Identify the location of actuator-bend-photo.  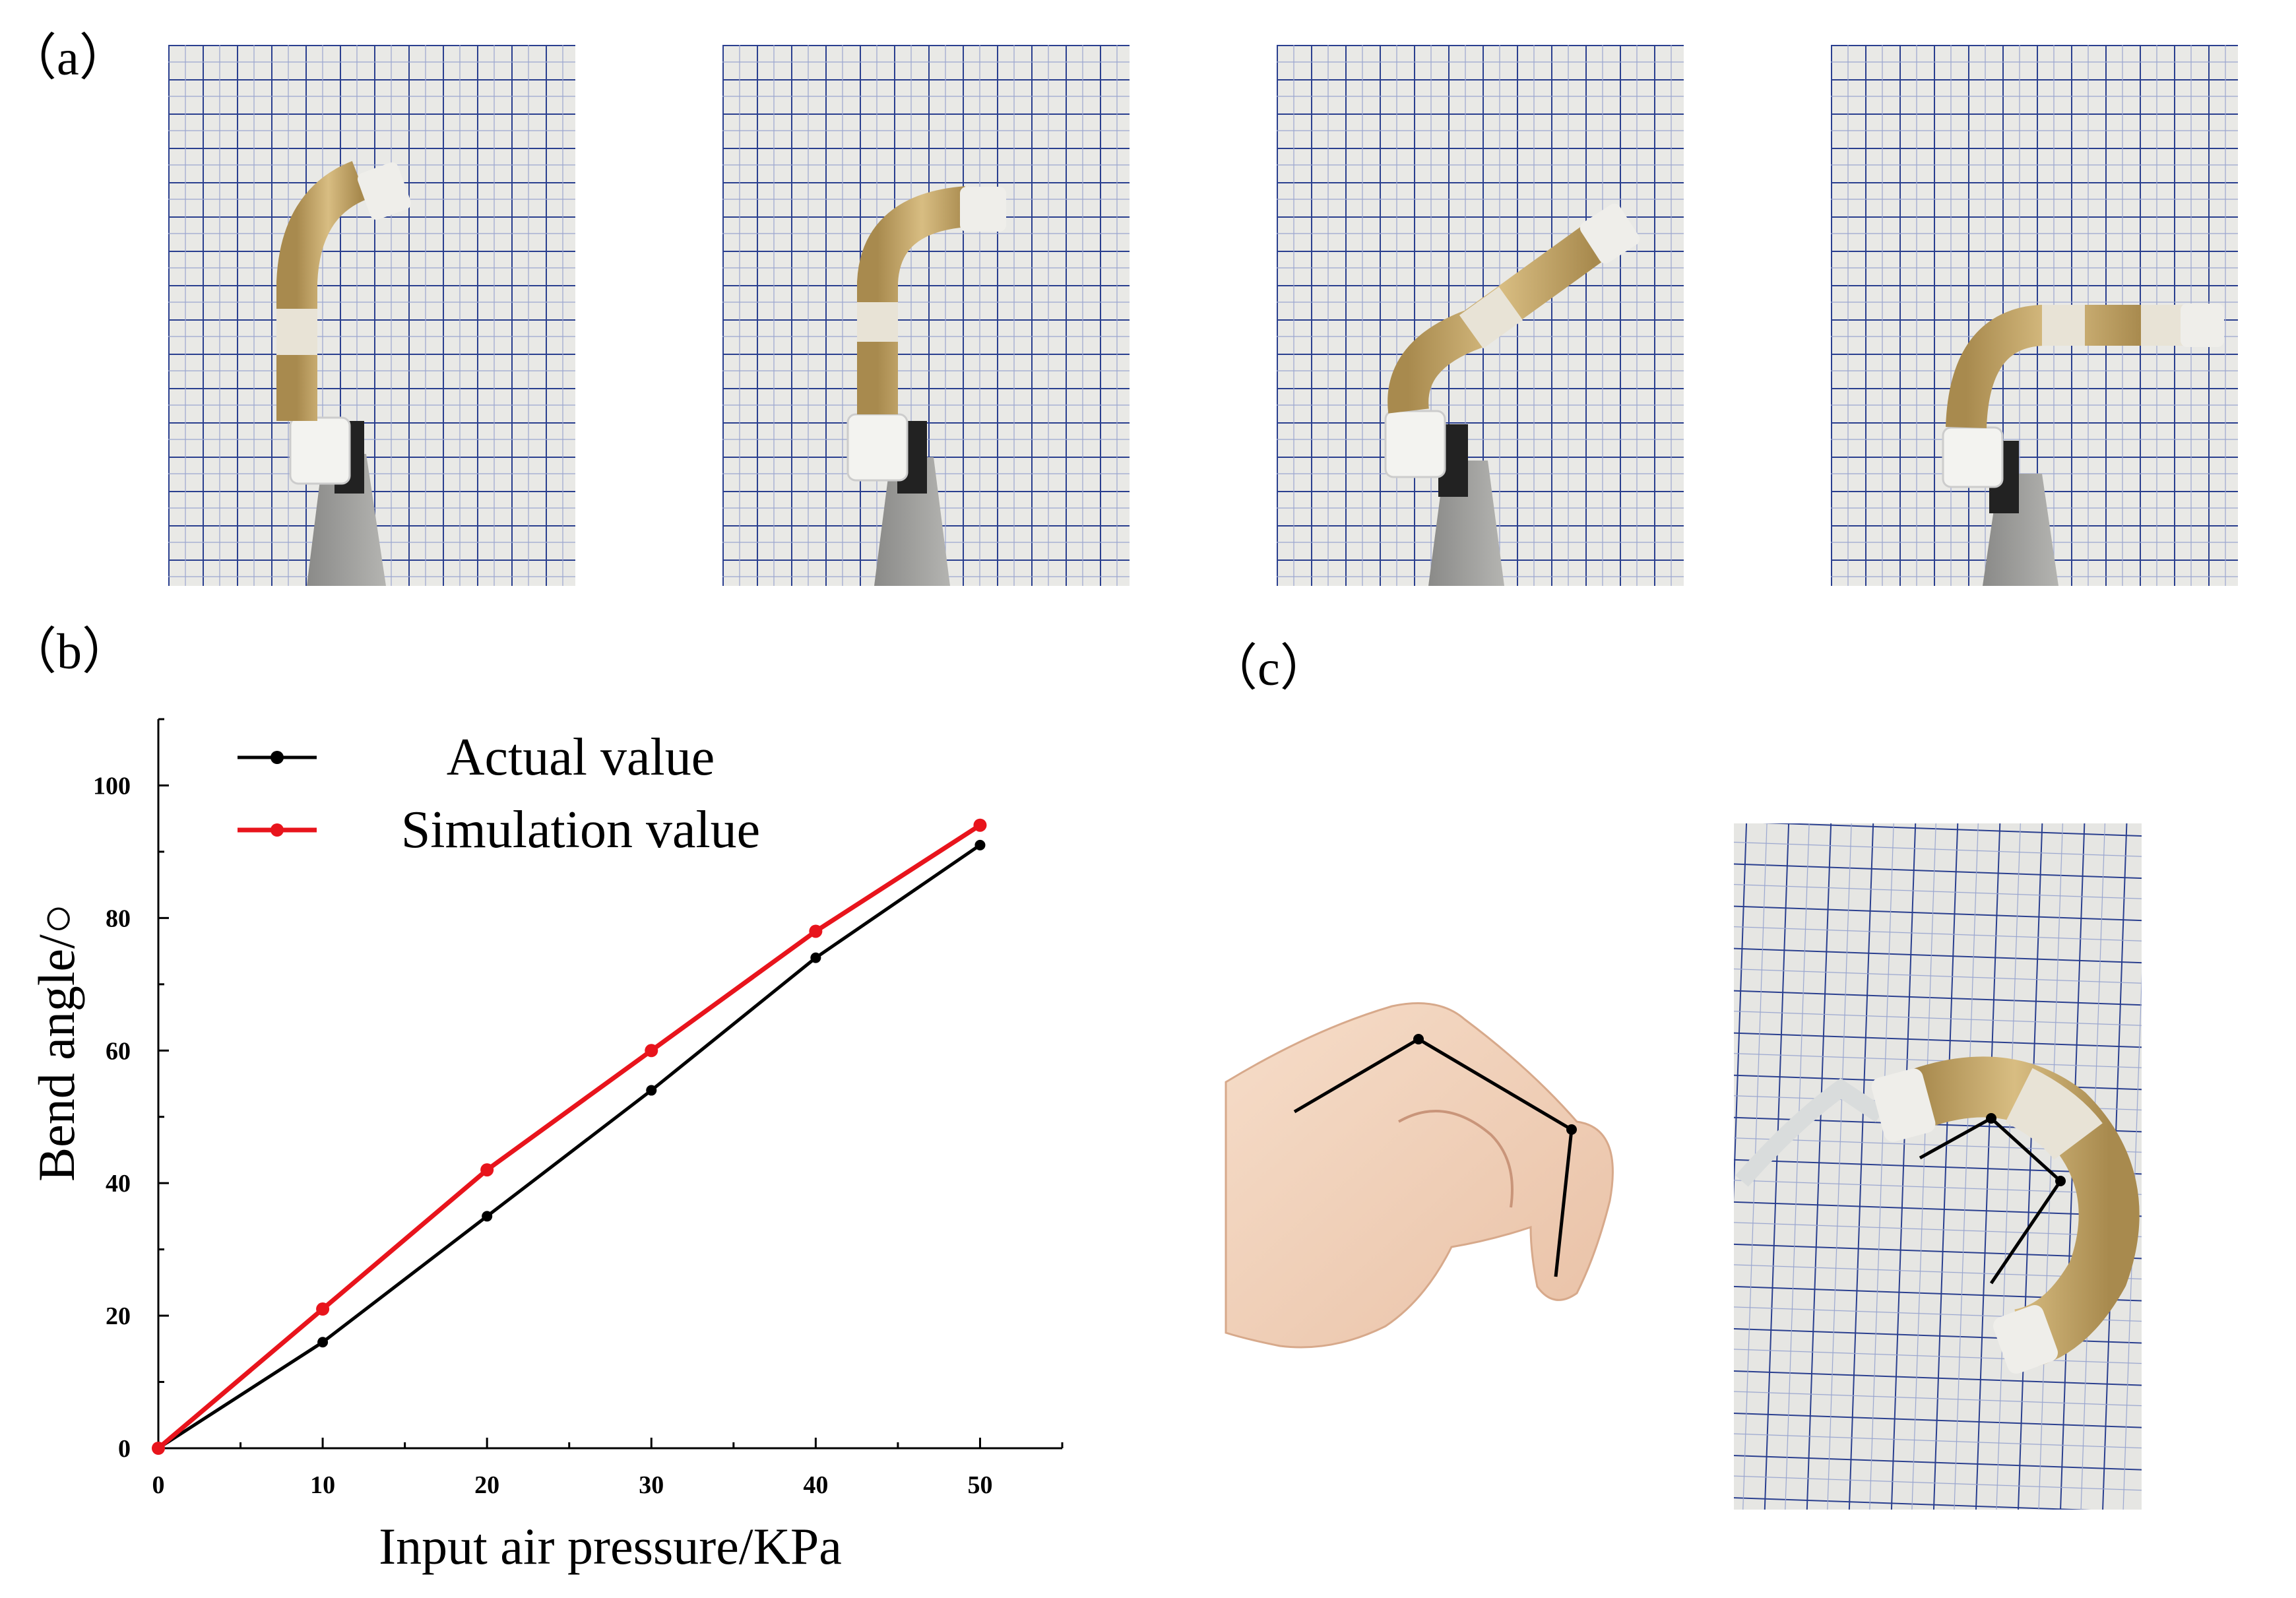
(1938, 1167).